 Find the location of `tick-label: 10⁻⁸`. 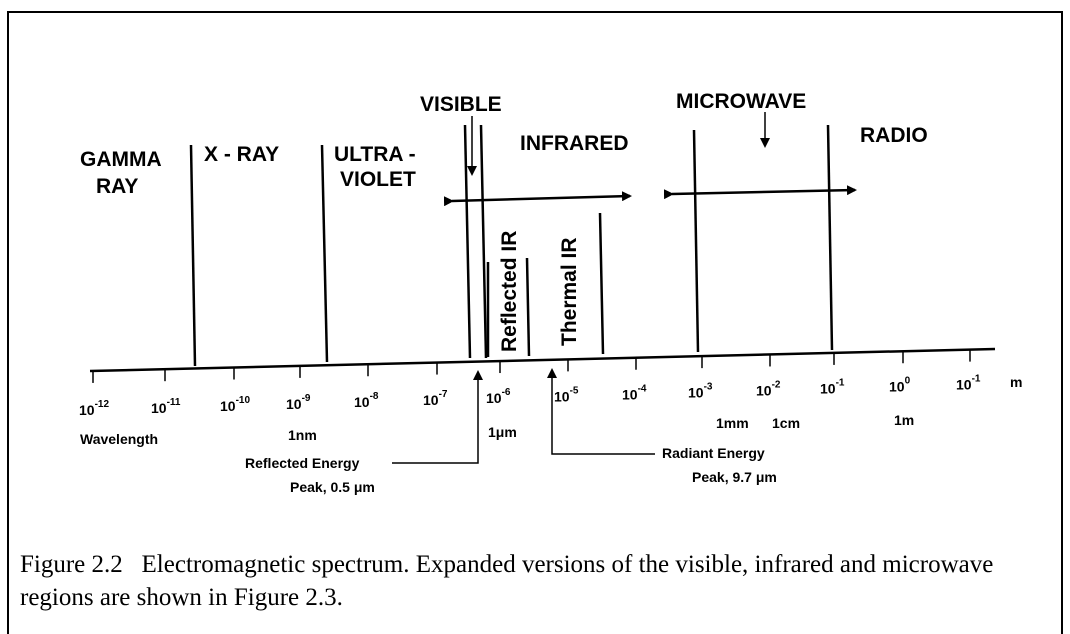

tick-label: 10⁻⁸ is located at coordinates (366, 400).